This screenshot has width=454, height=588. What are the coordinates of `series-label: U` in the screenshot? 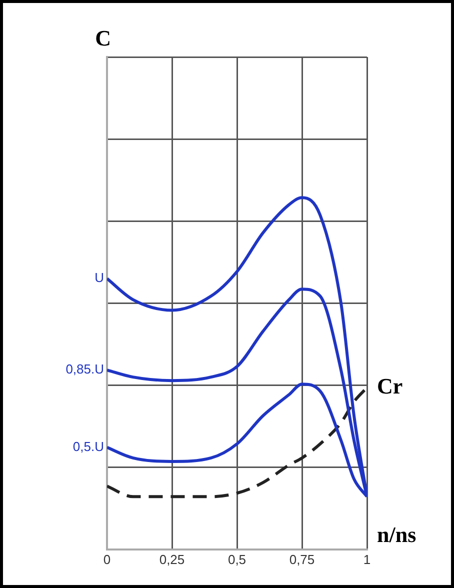 It's located at (99, 278).